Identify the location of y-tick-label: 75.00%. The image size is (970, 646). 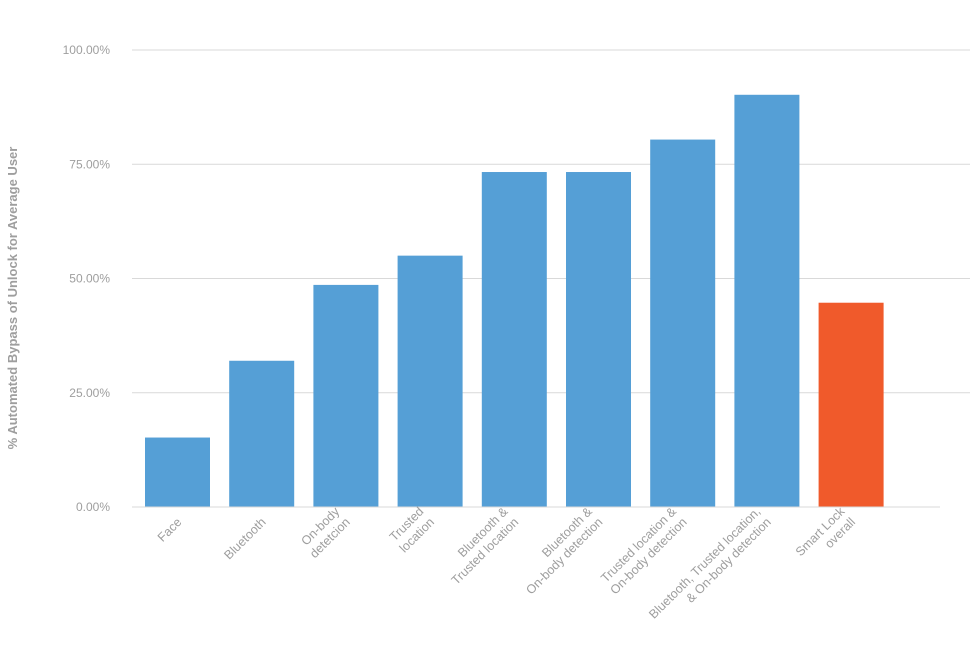
(89, 164).